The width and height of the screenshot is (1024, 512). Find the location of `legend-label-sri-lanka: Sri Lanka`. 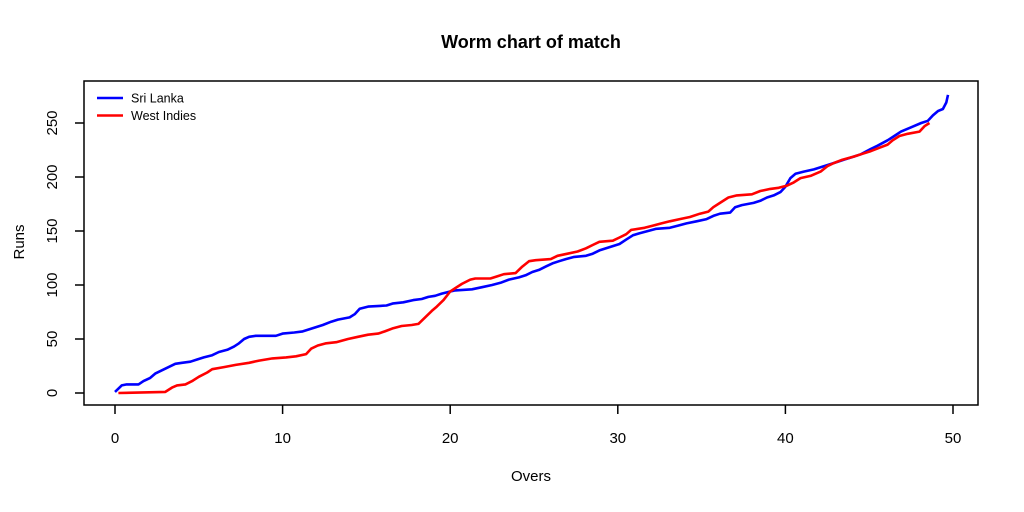

legend-label-sri-lanka: Sri Lanka is located at coordinates (157, 99).